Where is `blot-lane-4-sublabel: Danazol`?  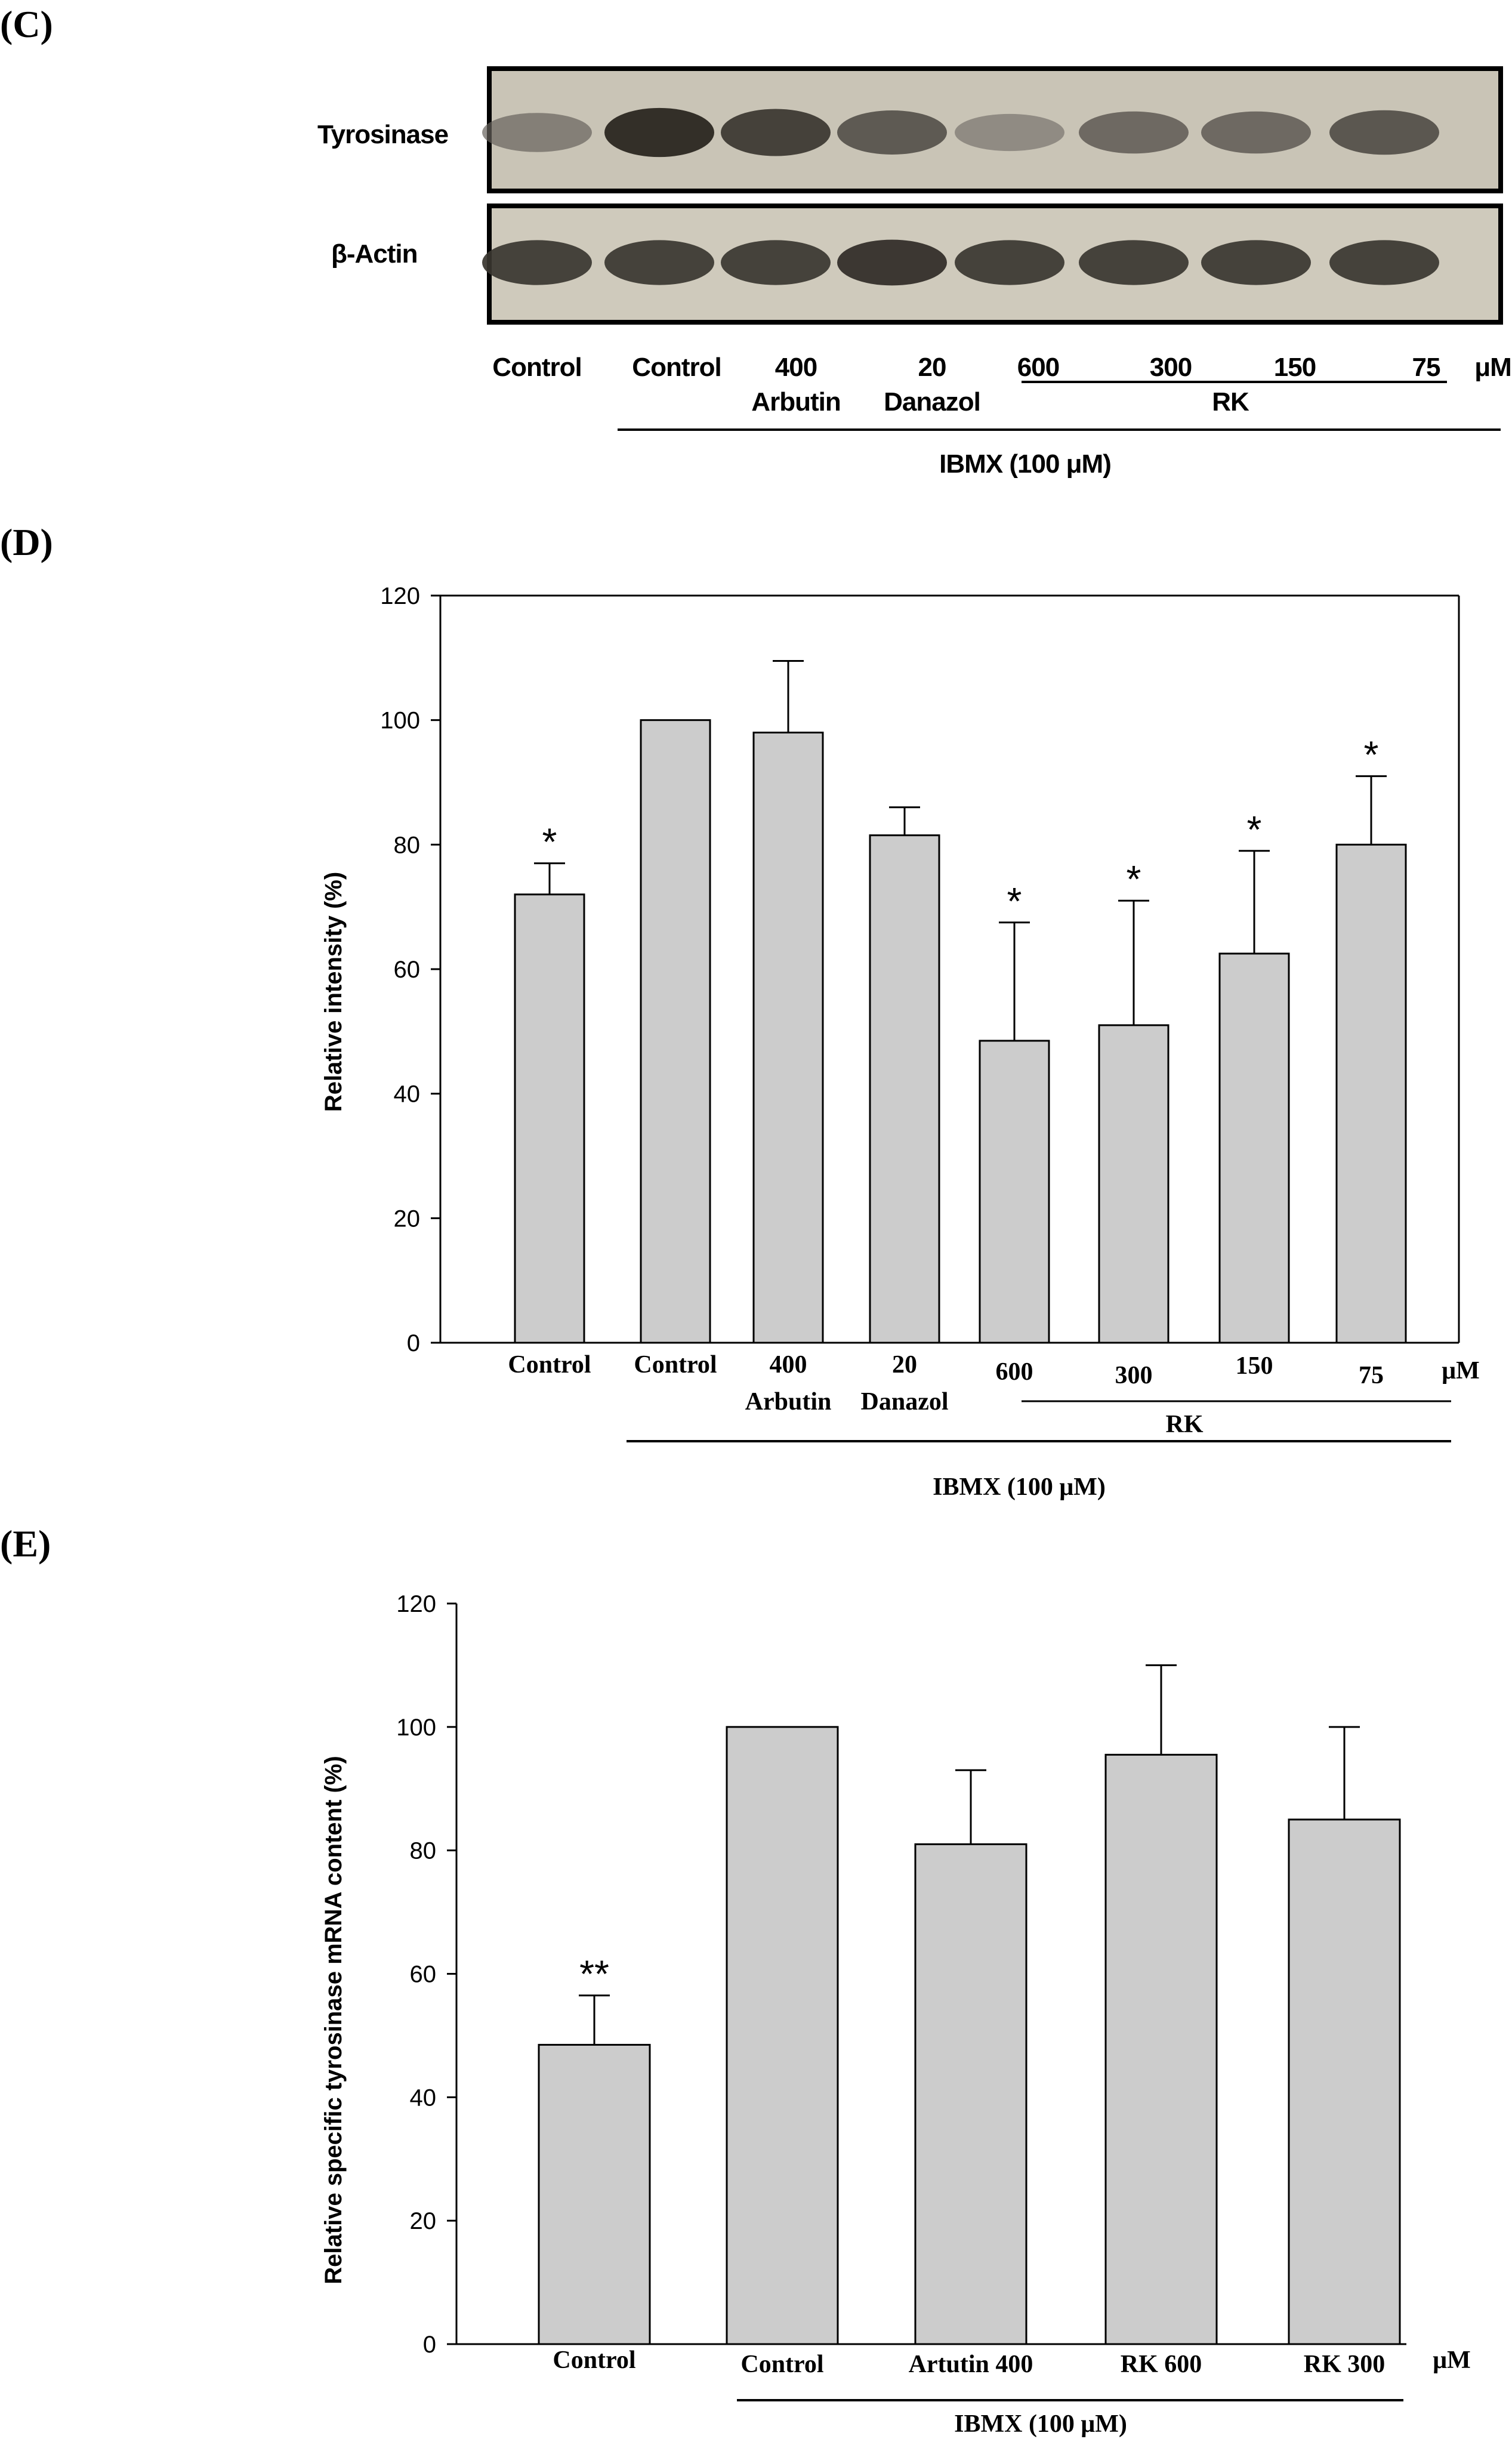 blot-lane-4-sublabel: Danazol is located at coordinates (932, 402).